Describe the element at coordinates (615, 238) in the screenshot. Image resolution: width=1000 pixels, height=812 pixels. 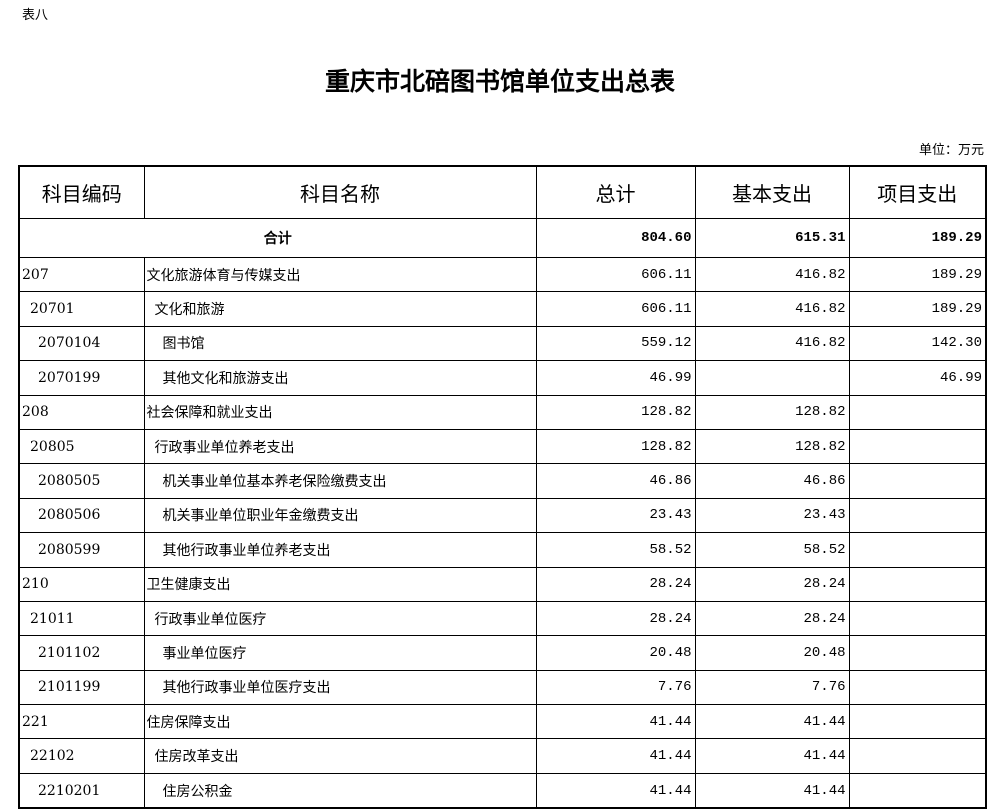
I see `total-total: 804.60` at that location.